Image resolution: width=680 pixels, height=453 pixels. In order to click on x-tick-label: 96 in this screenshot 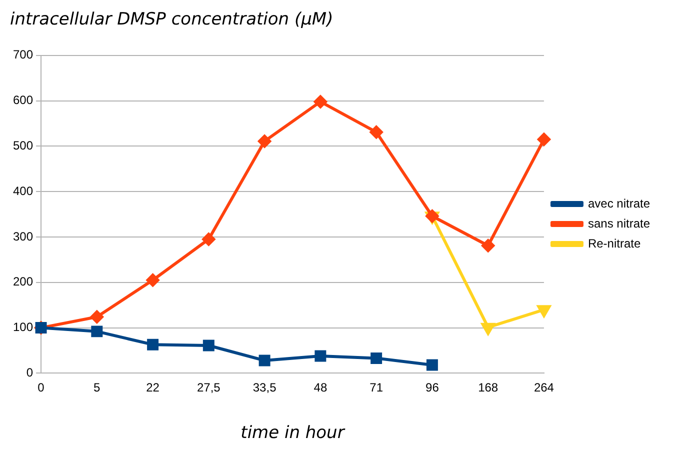, I will do `click(433, 387)`.